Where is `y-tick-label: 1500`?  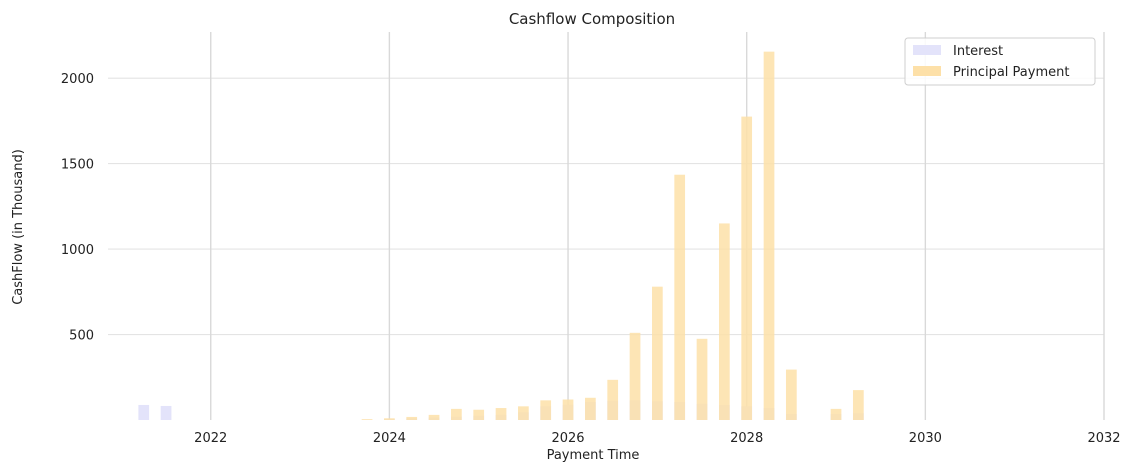 y-tick-label: 1500 is located at coordinates (77, 165).